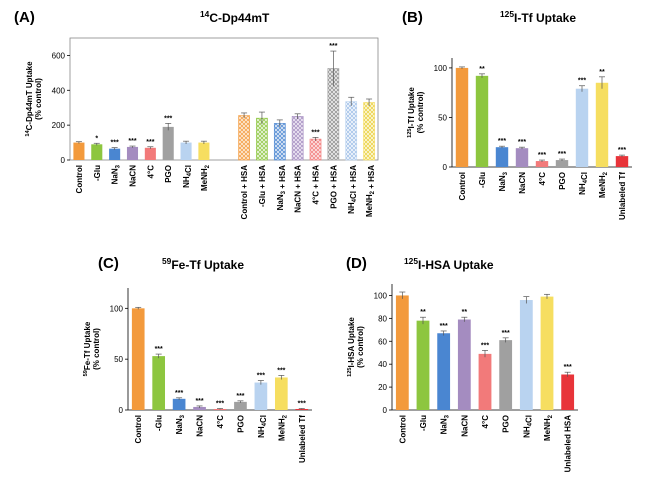 The height and width of the screenshot is (493, 650). What do you see at coordinates (538, 17) in the screenshot?
I see `chart-title: 125I-Tf Uptake` at bounding box center [538, 17].